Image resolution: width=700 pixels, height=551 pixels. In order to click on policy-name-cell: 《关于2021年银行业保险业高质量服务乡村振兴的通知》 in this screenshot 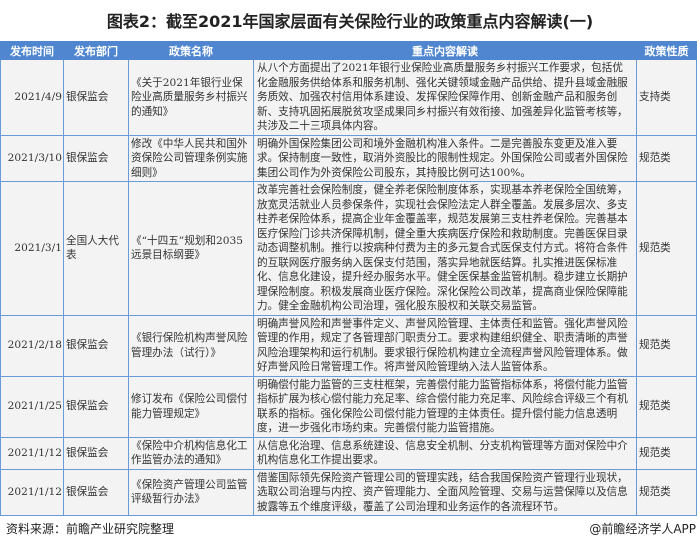, I will do `click(191, 97)`.